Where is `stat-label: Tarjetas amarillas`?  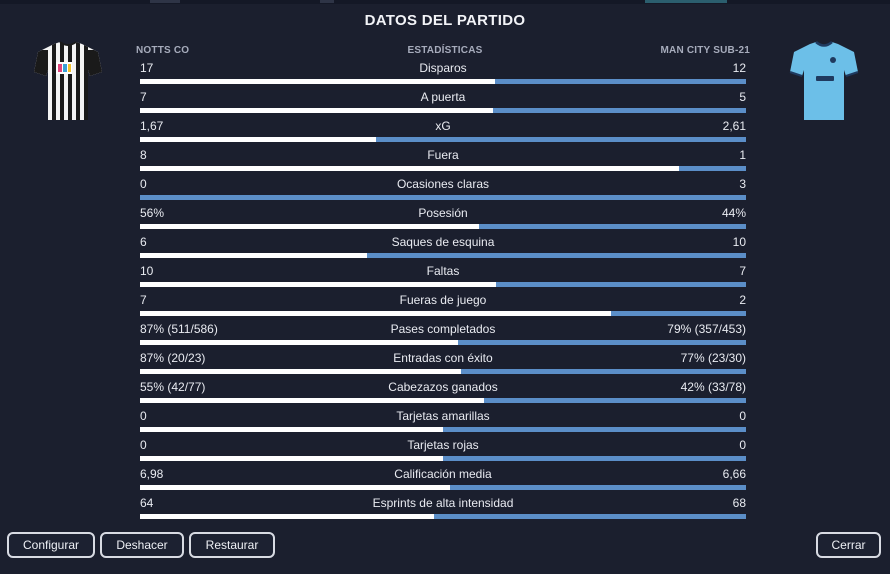 stat-label: Tarjetas amarillas is located at coordinates (443, 416).